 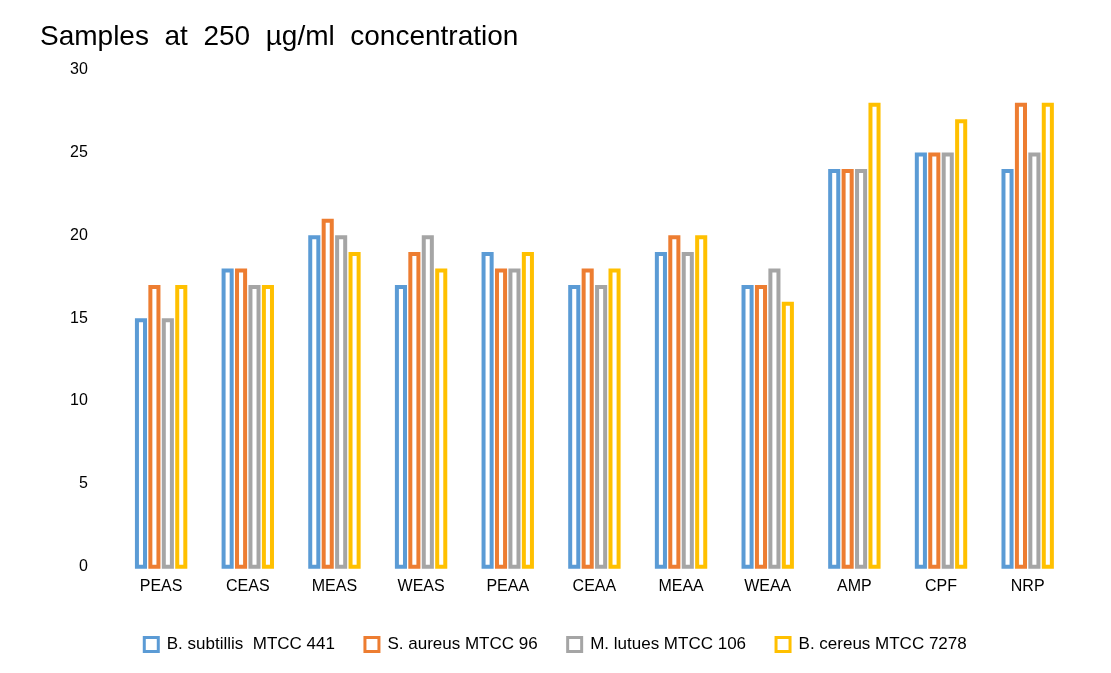 What do you see at coordinates (79, 317) in the screenshot?
I see `y-tick-label: 15` at bounding box center [79, 317].